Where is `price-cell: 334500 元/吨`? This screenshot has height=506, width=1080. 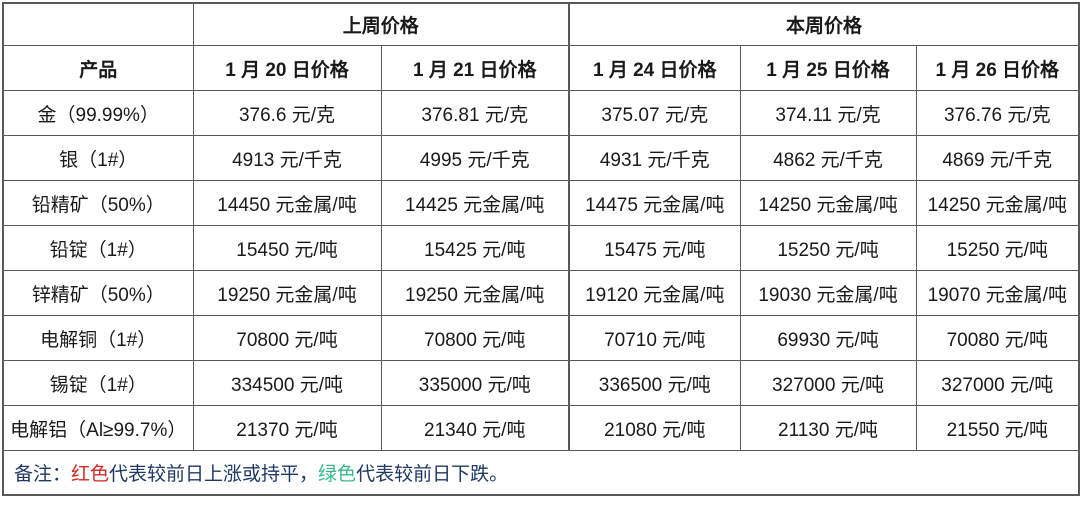 price-cell: 334500 元/吨 is located at coordinates (287, 383).